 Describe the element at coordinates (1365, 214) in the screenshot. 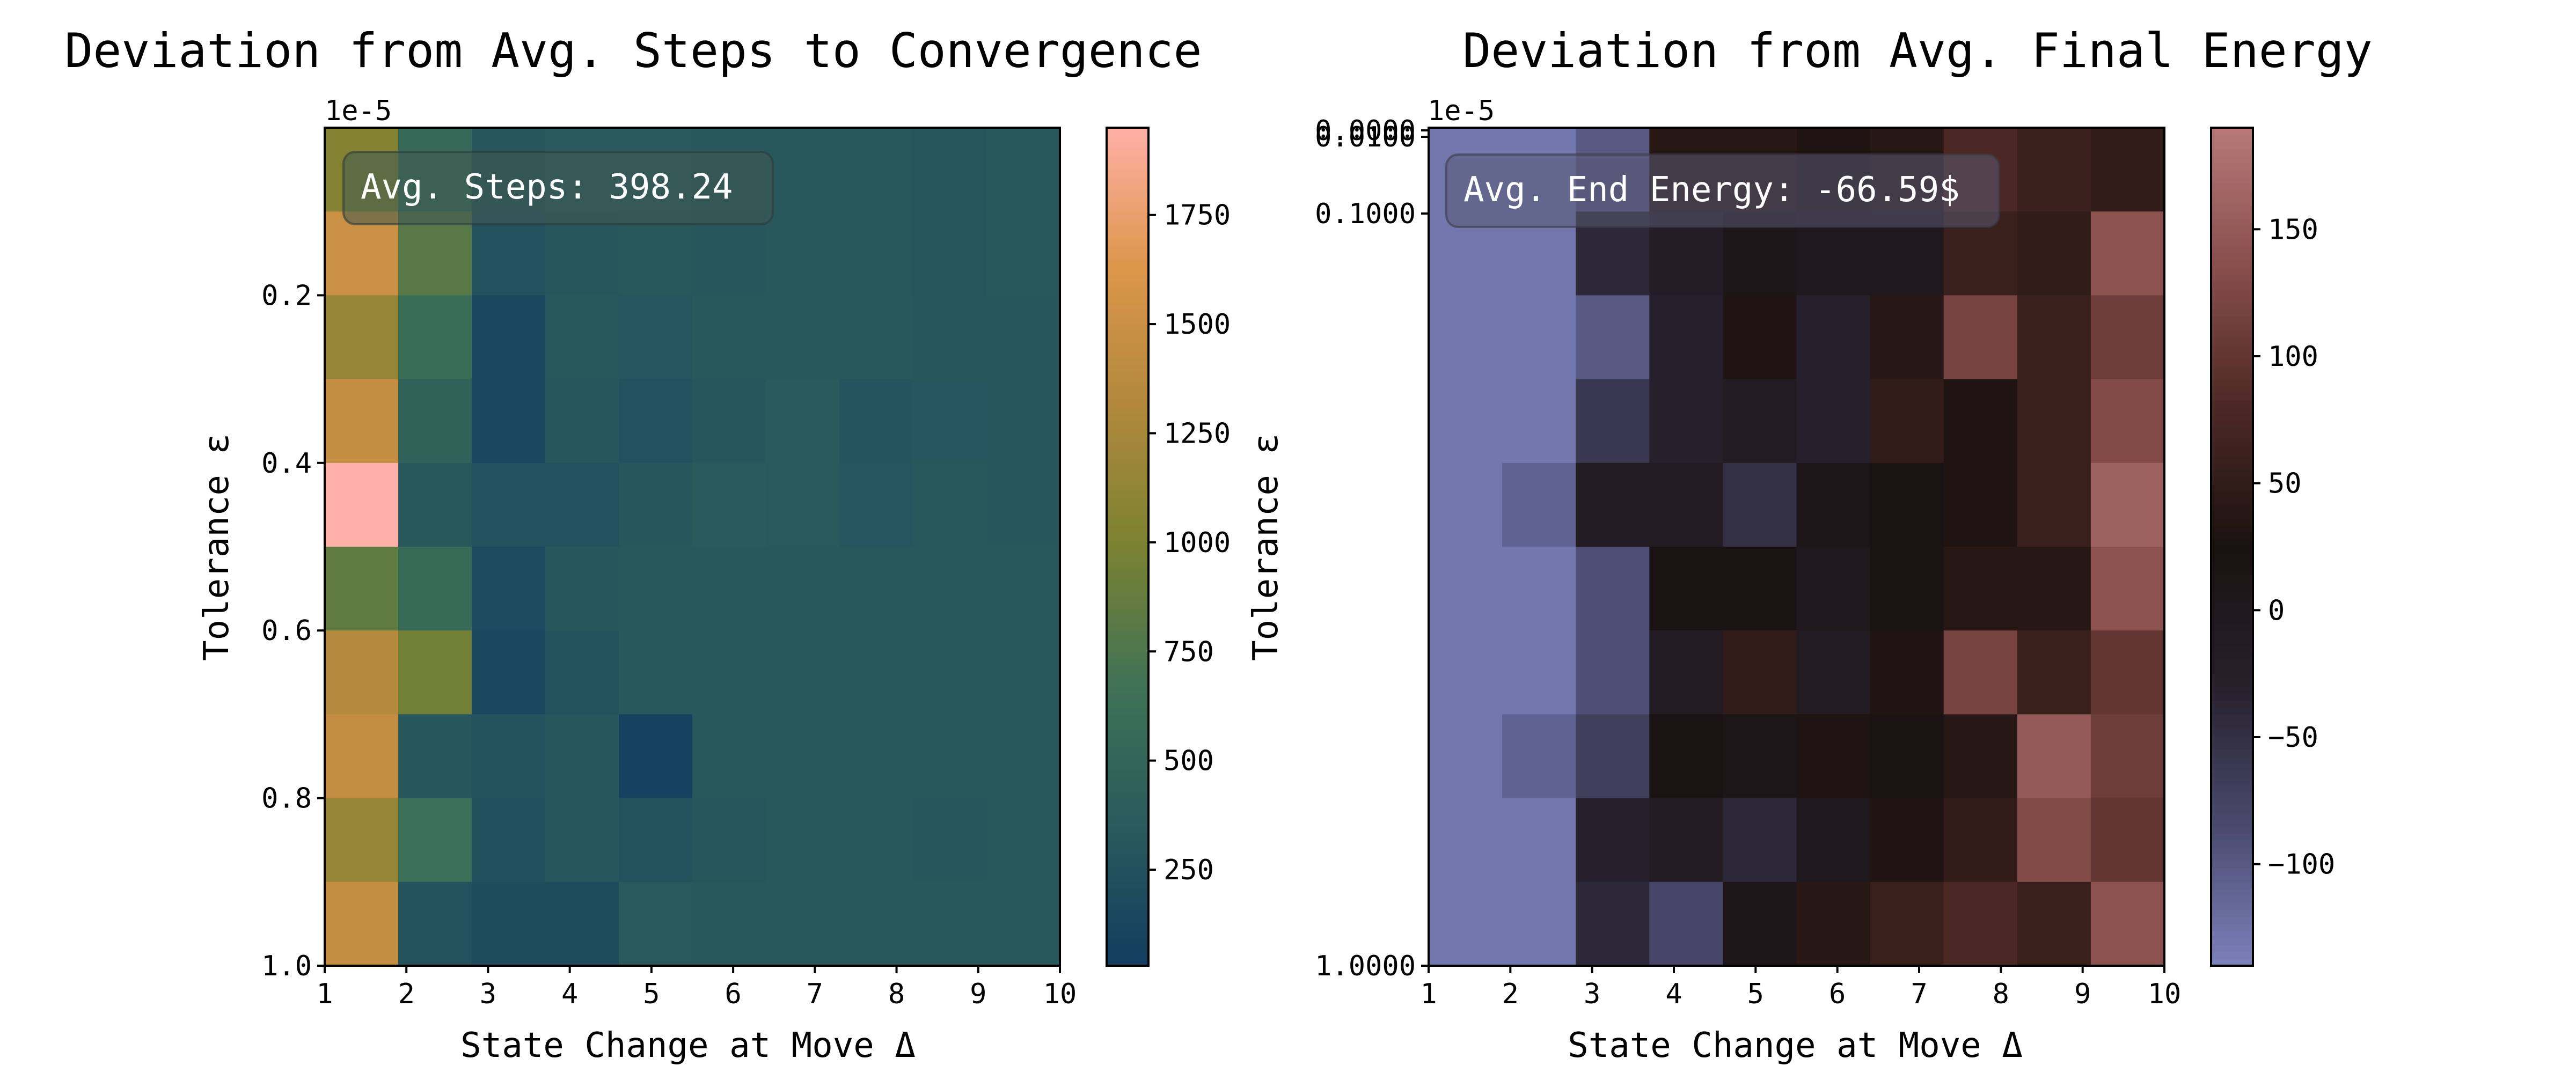

I see `y-tick-label: 0.1000` at that location.